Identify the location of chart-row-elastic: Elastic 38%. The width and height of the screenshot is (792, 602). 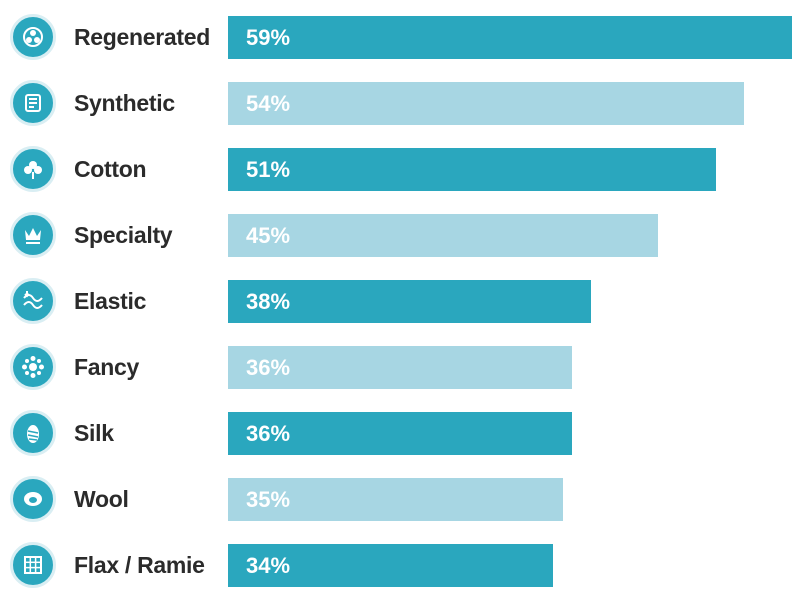
(396, 297).